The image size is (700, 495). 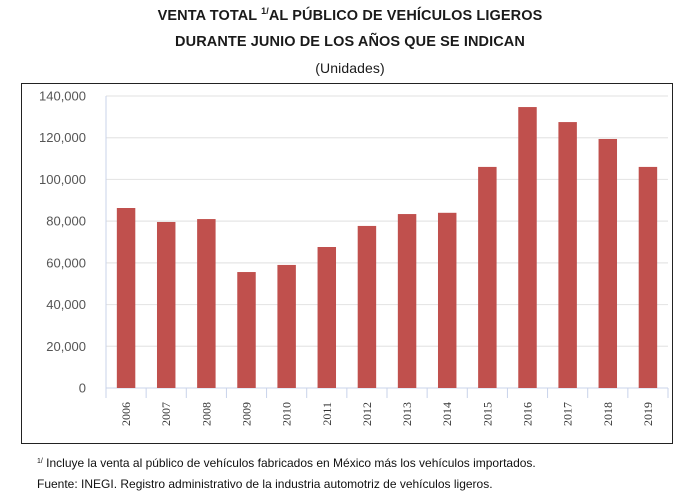 I want to click on y-tick-label: 20,000, so click(x=66, y=346).